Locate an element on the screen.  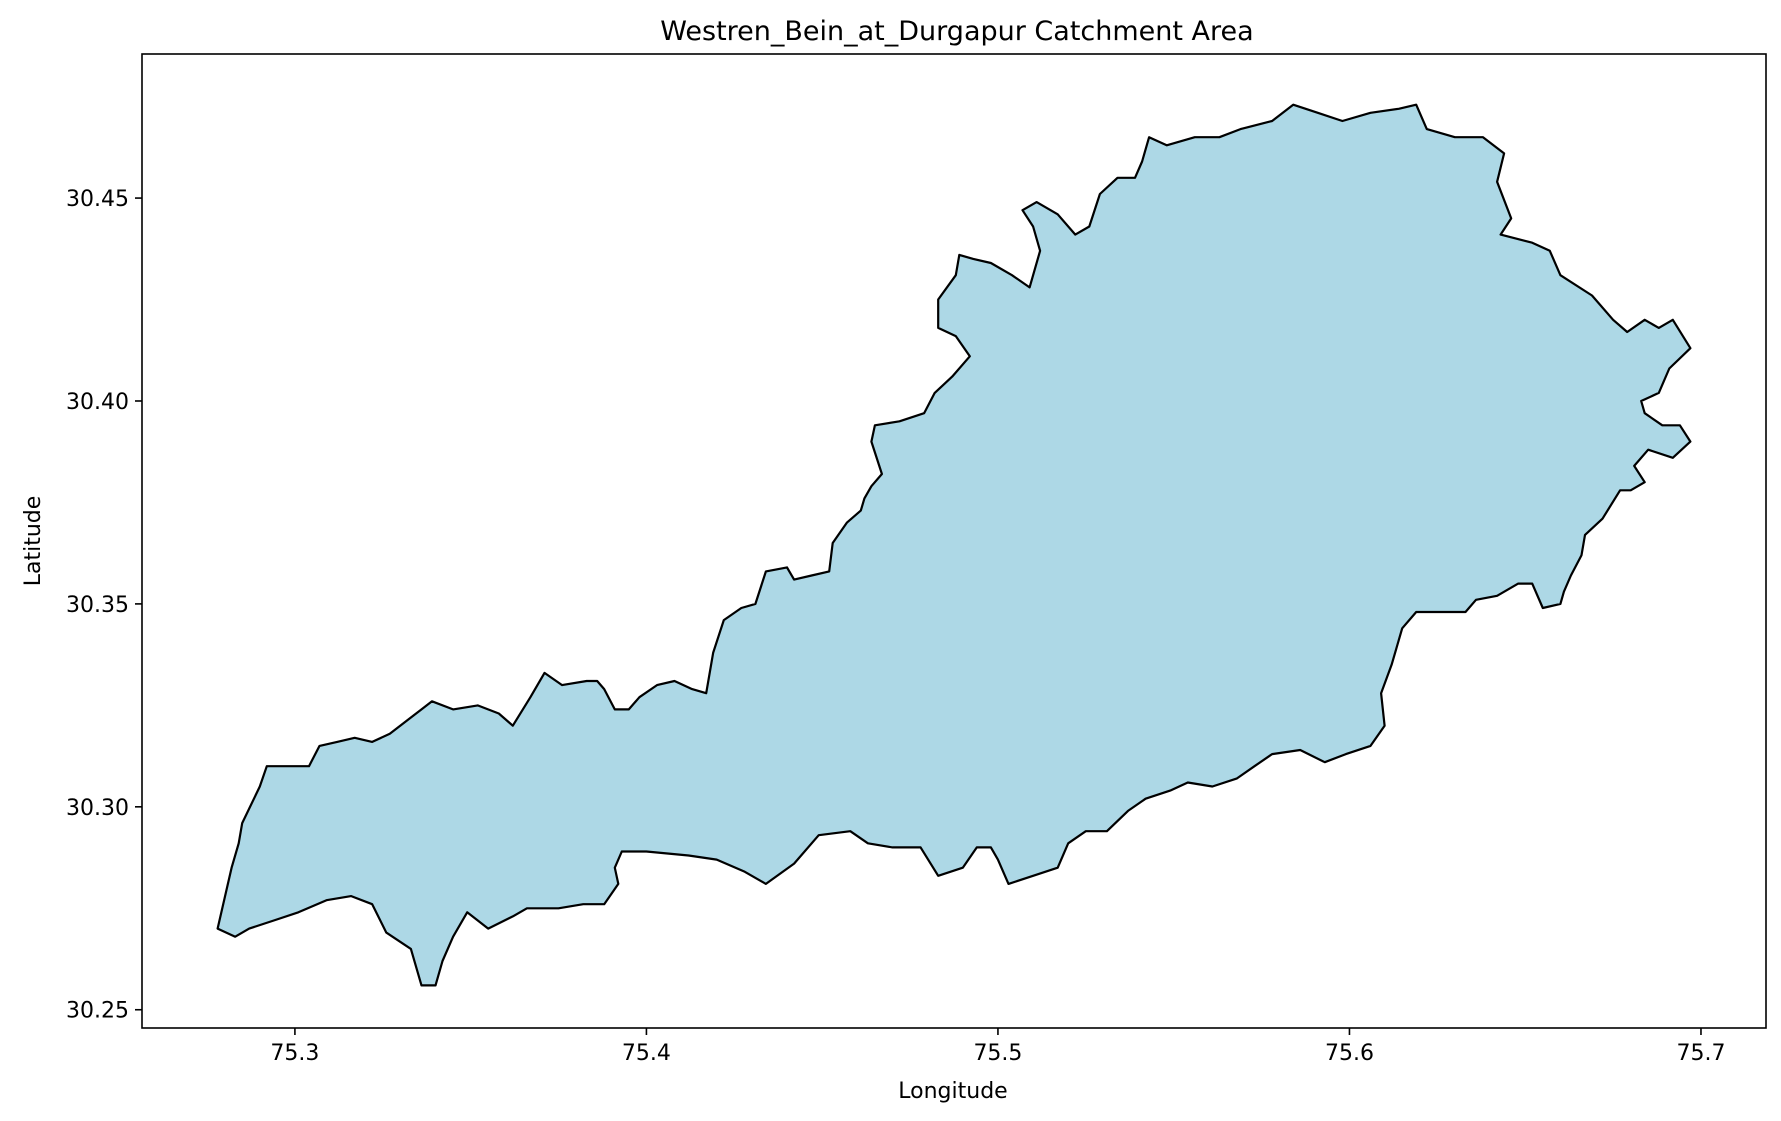
y-tick-label: 30.30 is located at coordinates (97, 808).